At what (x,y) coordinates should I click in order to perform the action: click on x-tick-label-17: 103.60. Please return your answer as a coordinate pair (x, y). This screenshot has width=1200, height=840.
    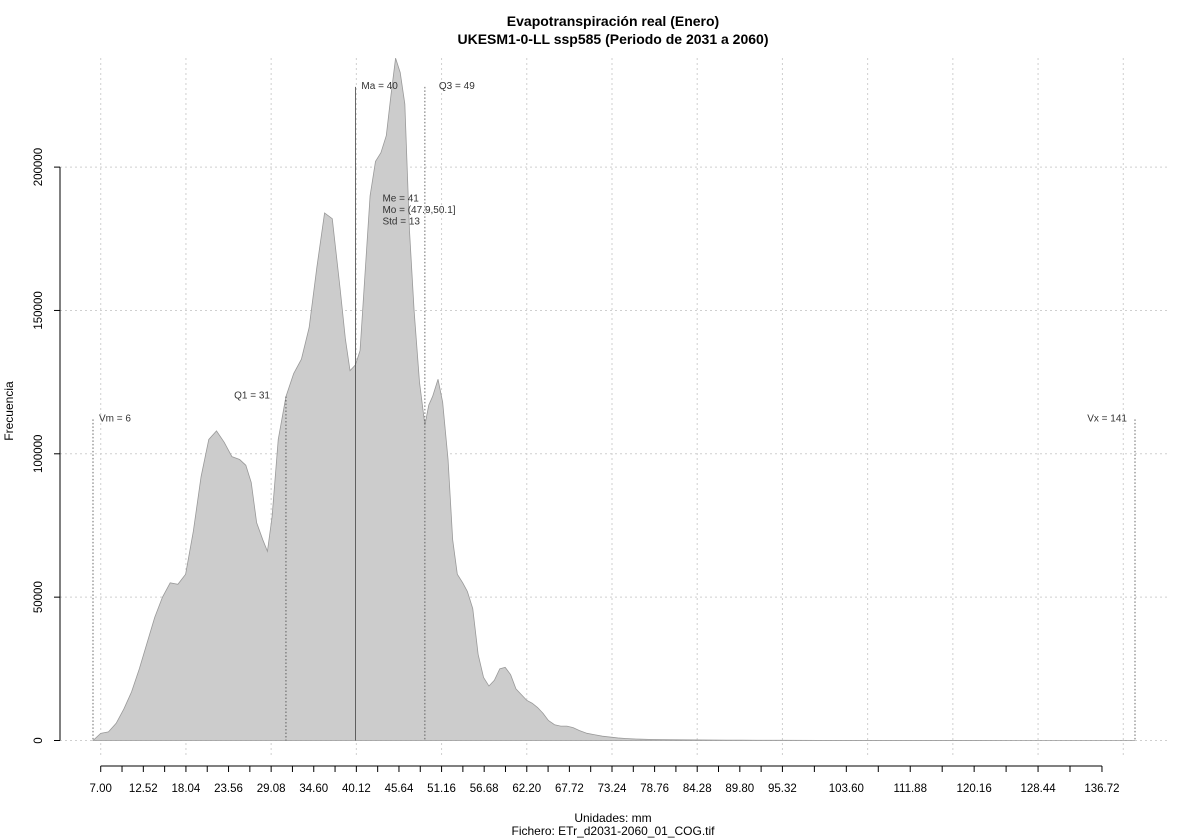
    Looking at the image, I should click on (846, 789).